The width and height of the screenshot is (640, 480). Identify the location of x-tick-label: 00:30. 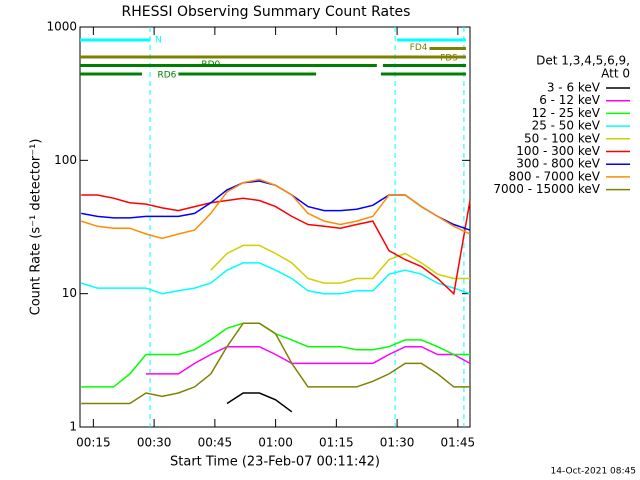
(154, 443).